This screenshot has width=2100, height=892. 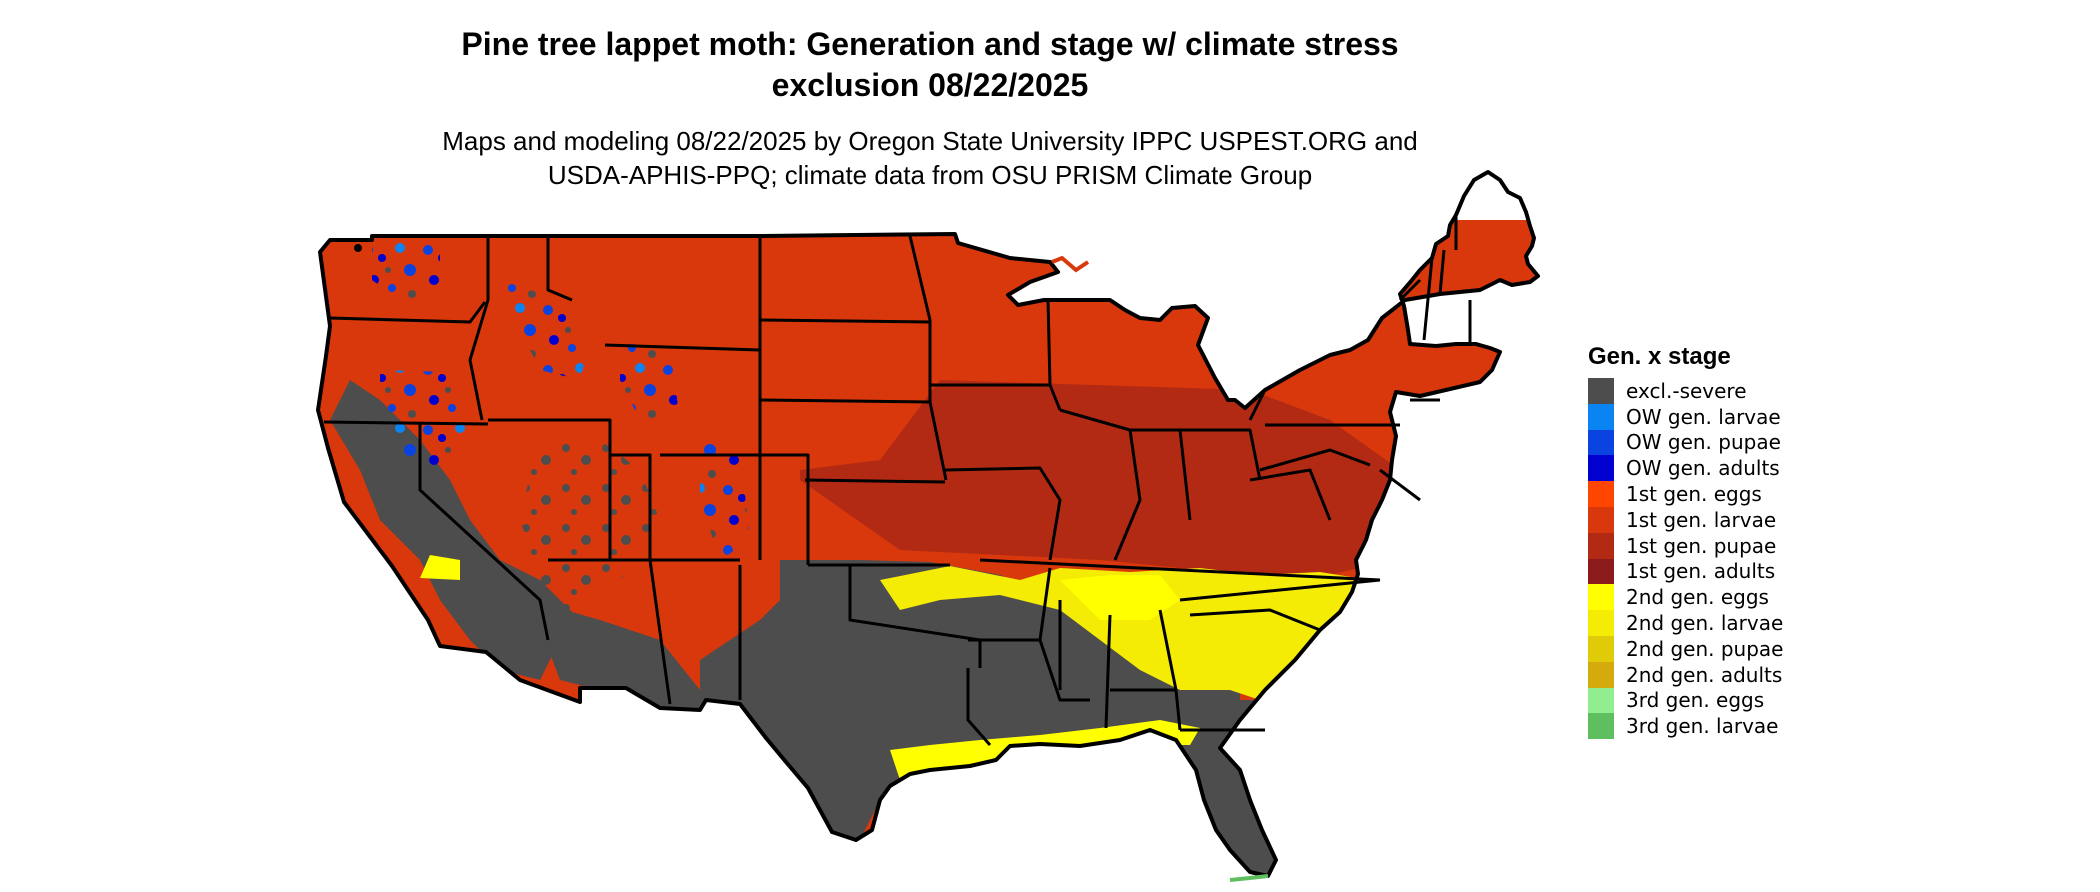 What do you see at coordinates (1705, 623) in the screenshot?
I see `legend-label: 2nd gen. larvae` at bounding box center [1705, 623].